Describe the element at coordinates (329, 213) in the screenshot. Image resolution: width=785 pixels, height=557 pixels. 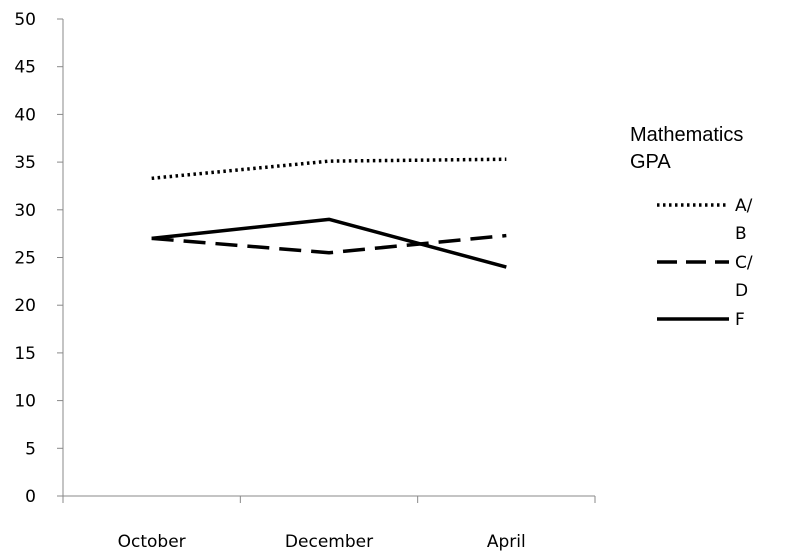
I see `series-lines` at that location.